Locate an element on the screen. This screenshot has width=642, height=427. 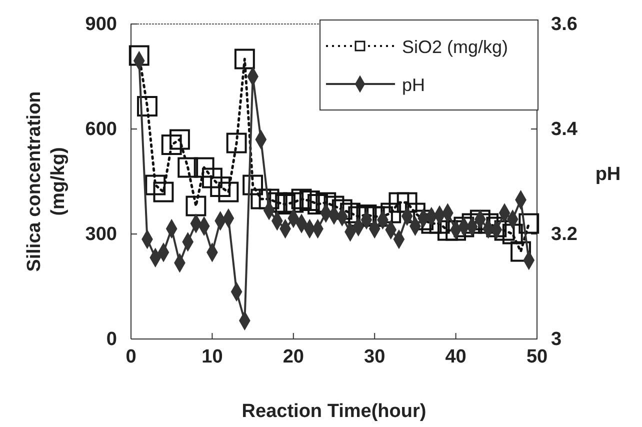
y-tick-label: 900 is located at coordinates (101, 25).